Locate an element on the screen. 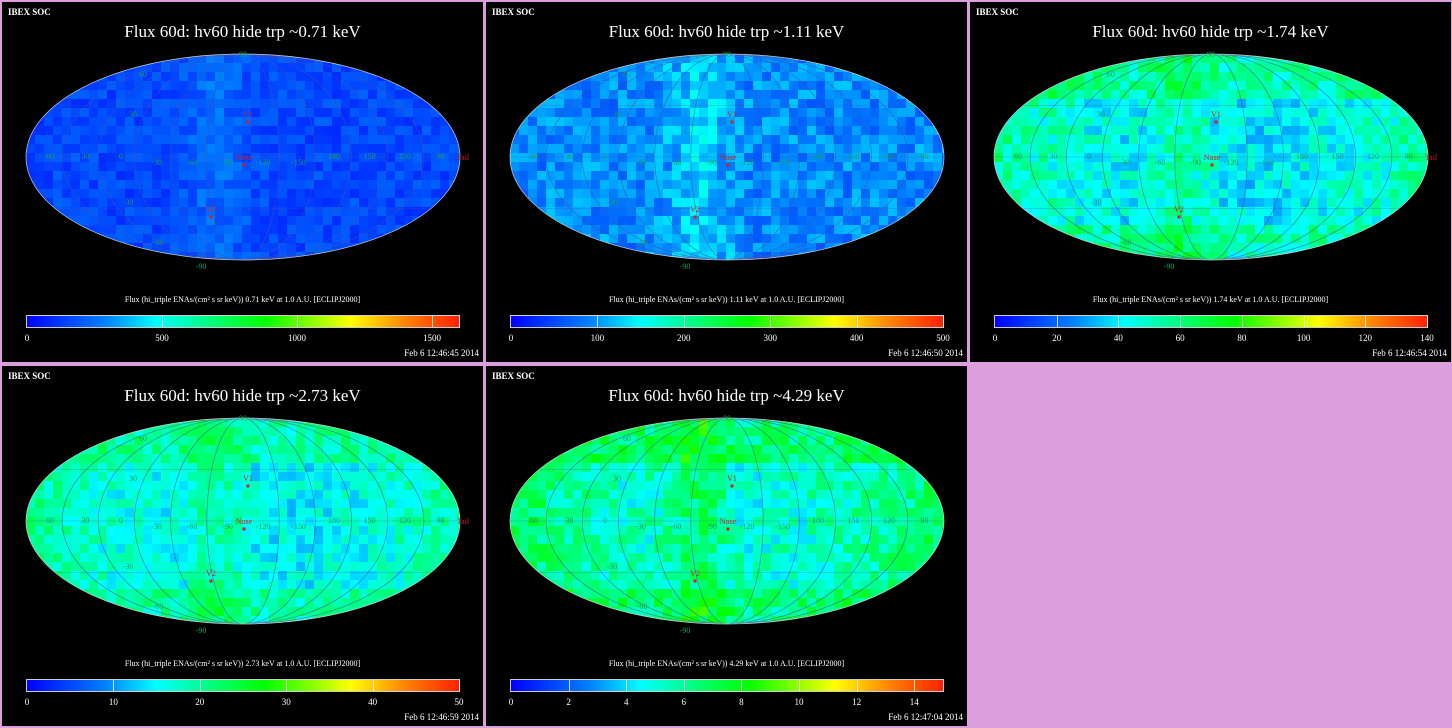 Image resolution: width=1452 pixels, height=728 pixels. latitude-label: -30 is located at coordinates (612, 202).